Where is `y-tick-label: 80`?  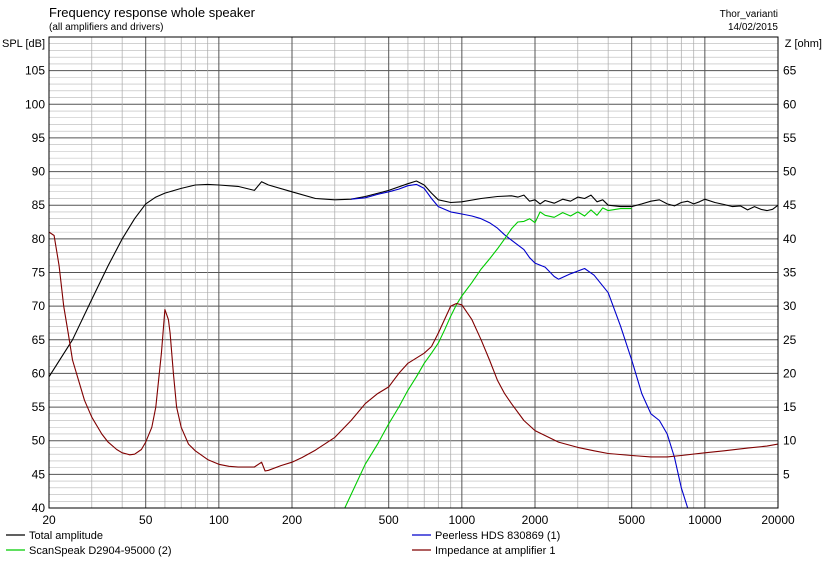 y-tick-label: 80 is located at coordinates (39, 239).